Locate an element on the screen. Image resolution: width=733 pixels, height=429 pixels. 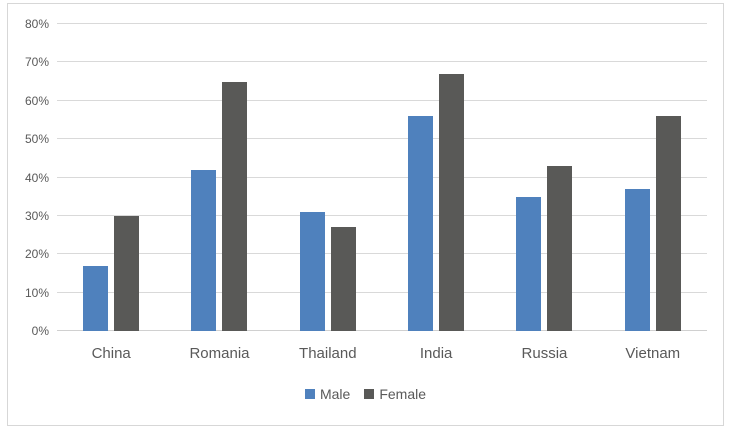
category-group-india is located at coordinates (436, 177).